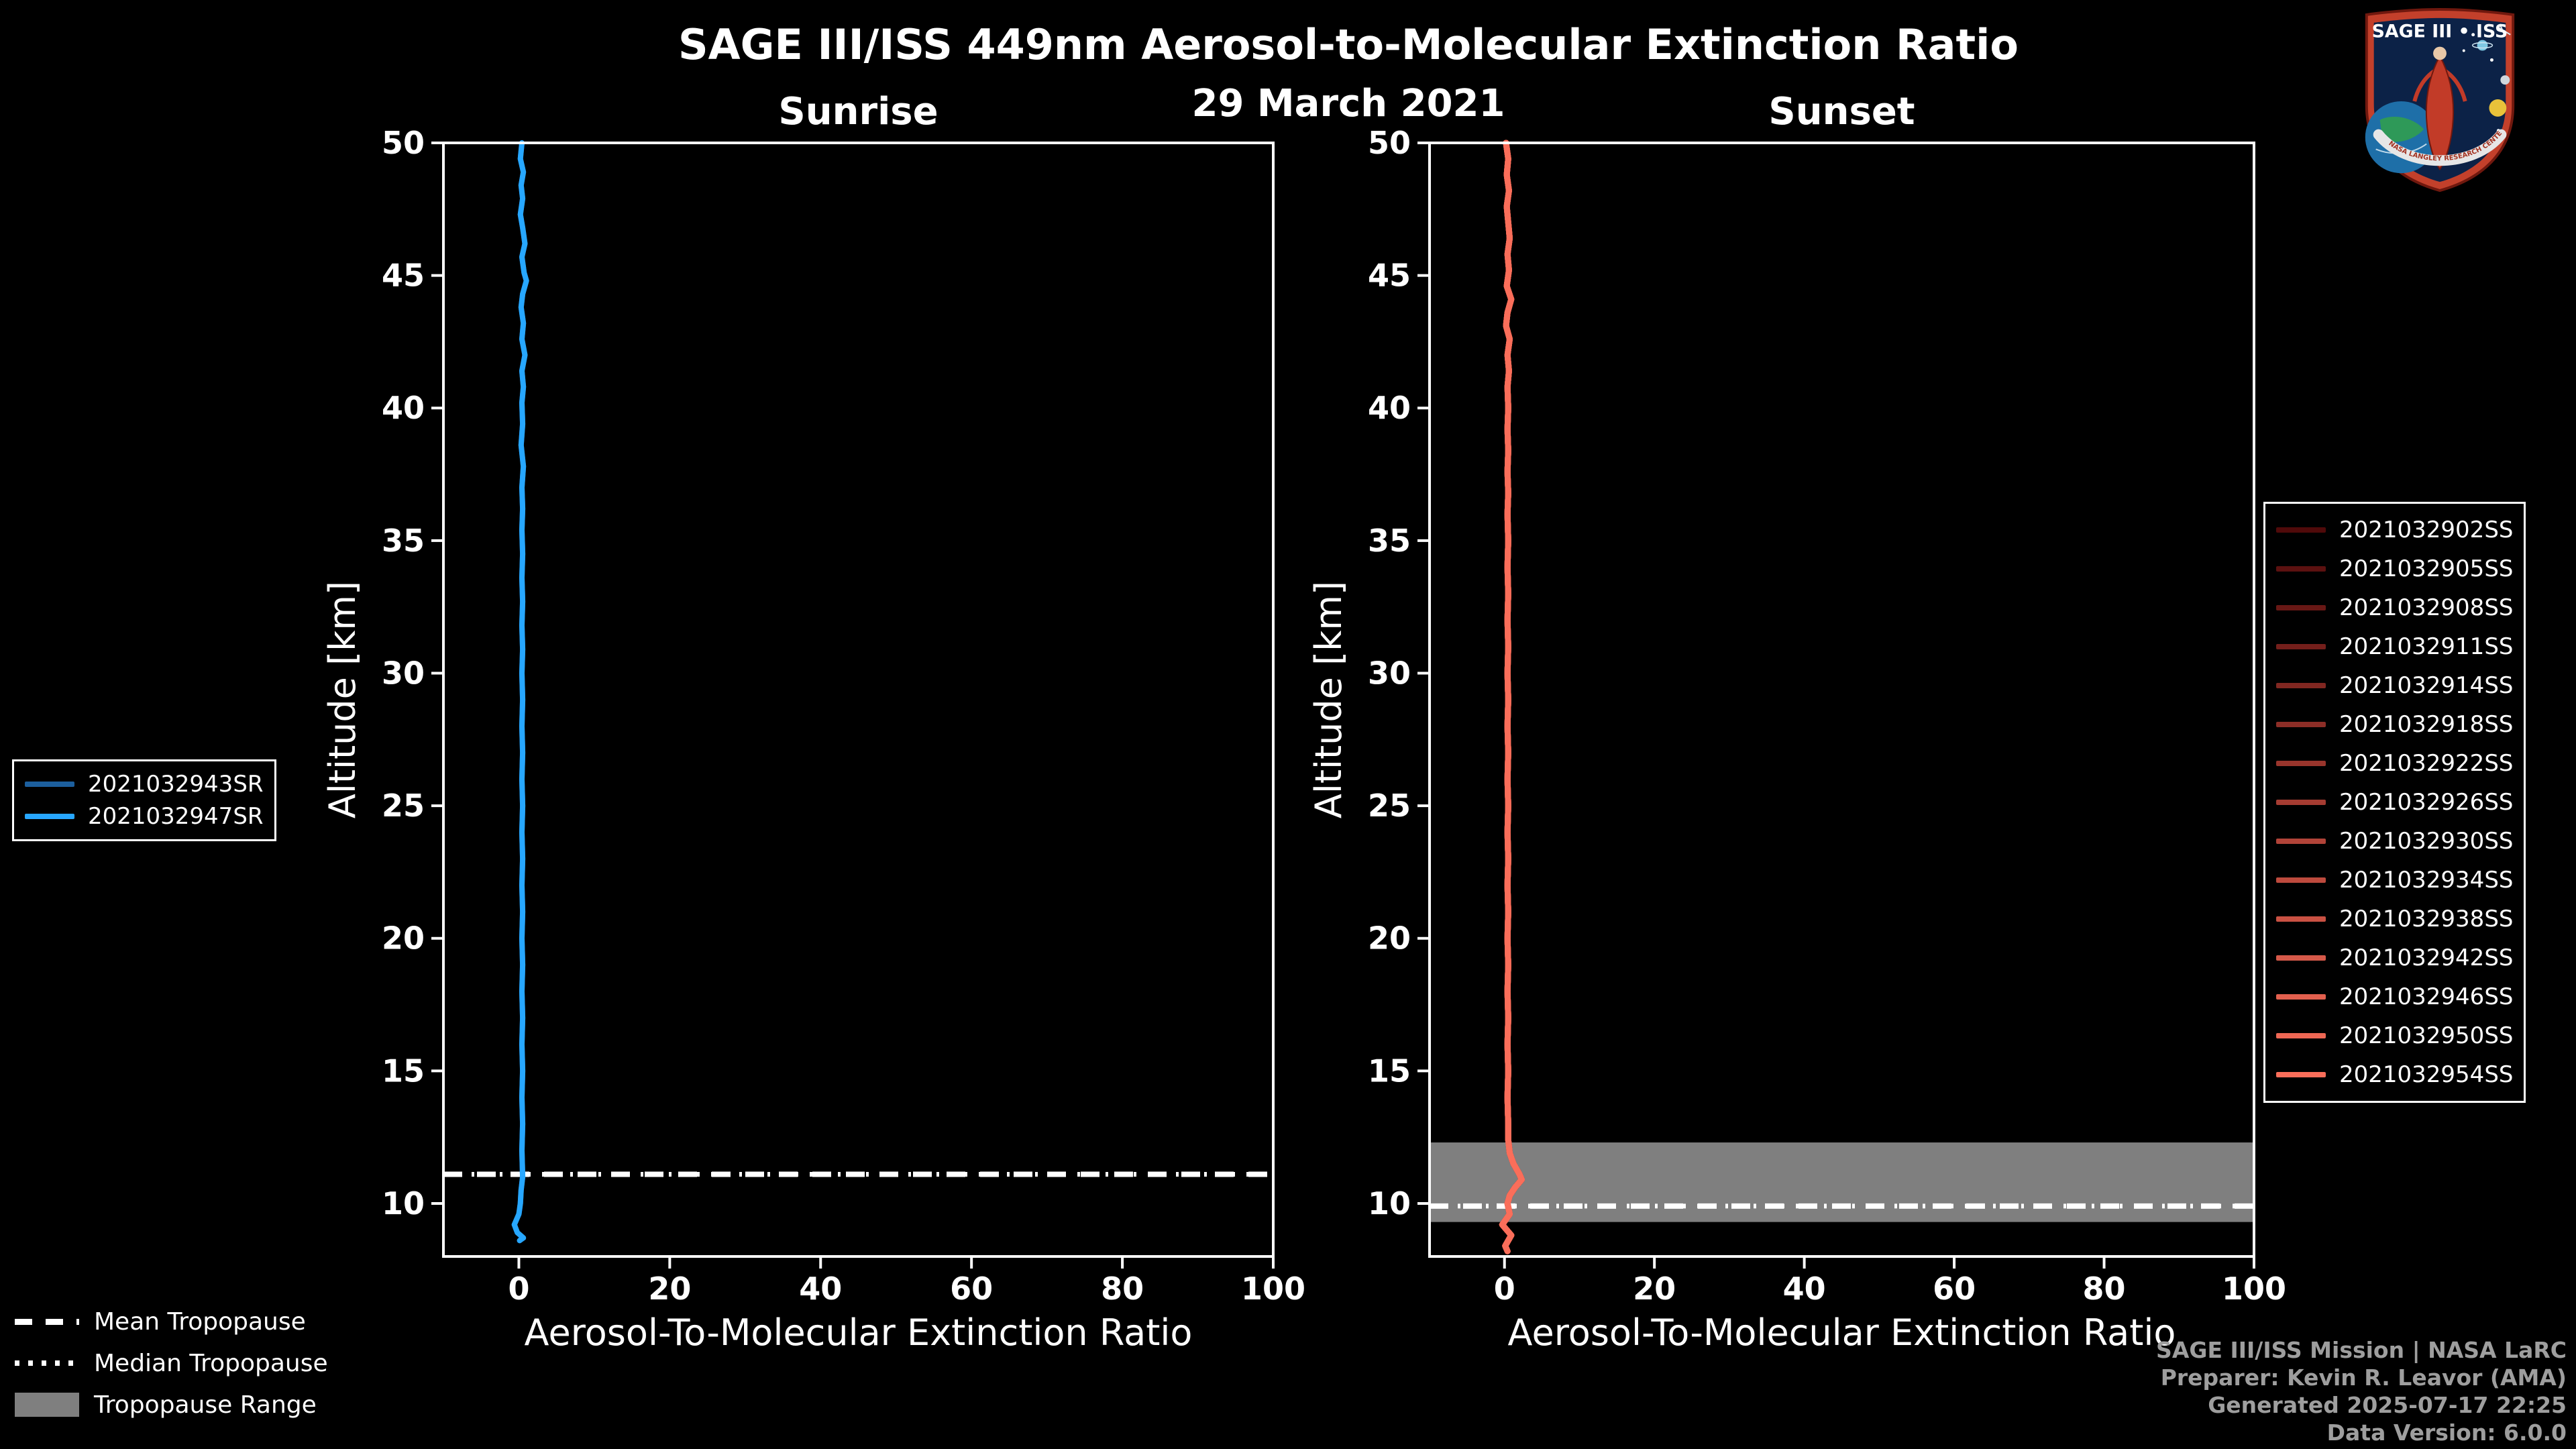 The width and height of the screenshot is (2576, 1449). I want to click on legend-label: Median Tropopause, so click(211, 1363).